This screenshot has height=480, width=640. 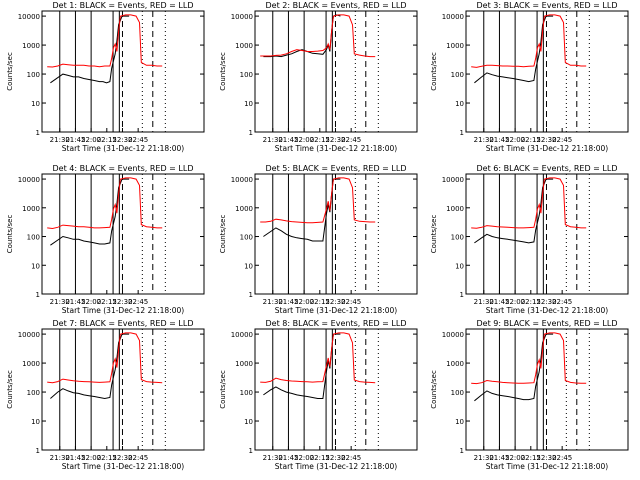 I want to click on panel-title: Det 4: BLACK = Events, RED = LLD, so click(x=123, y=168).